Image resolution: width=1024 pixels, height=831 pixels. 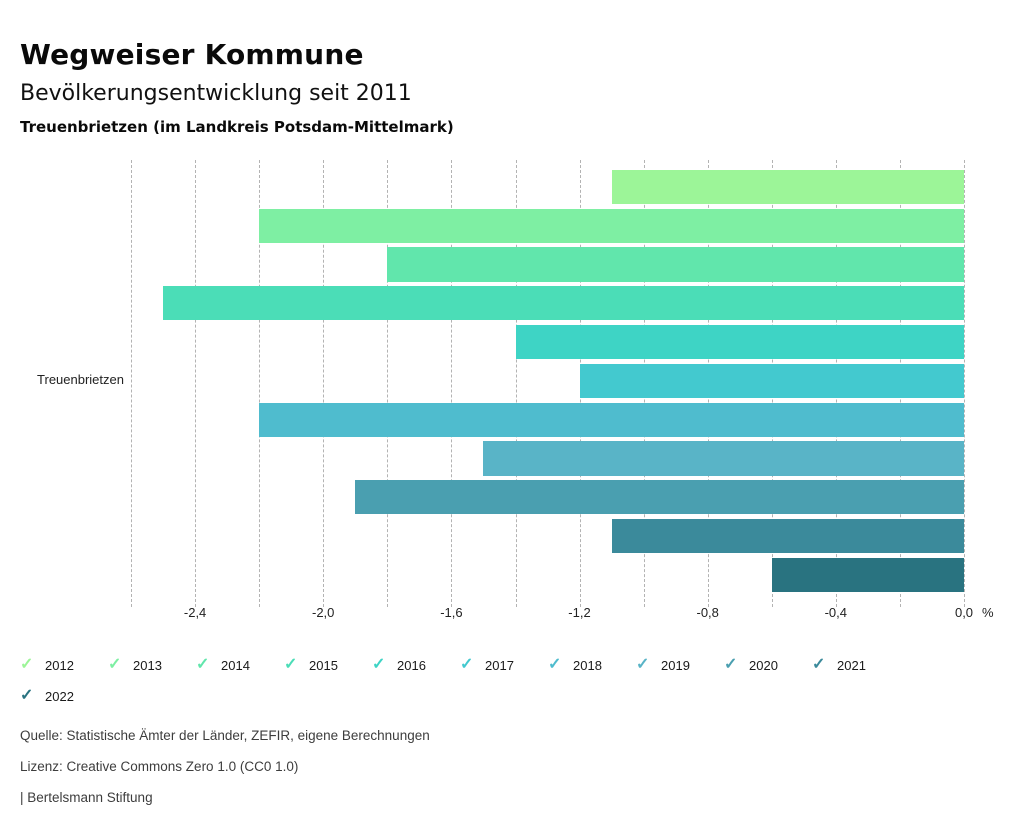 I want to click on legend-item-2021: ✓ 2021, so click(x=856, y=665).